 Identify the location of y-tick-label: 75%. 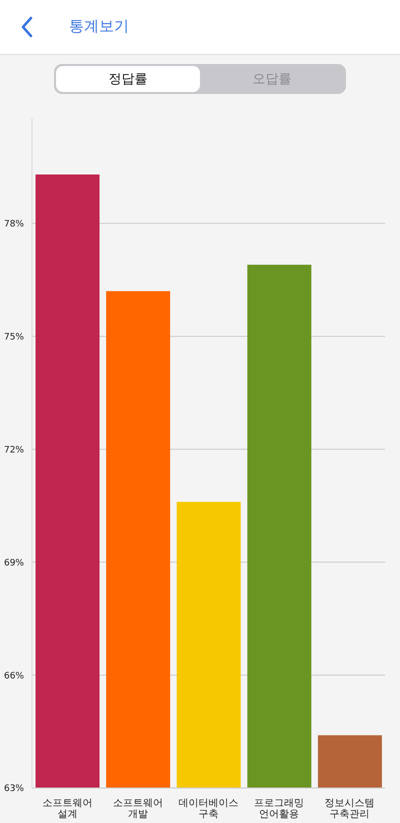
(14, 337).